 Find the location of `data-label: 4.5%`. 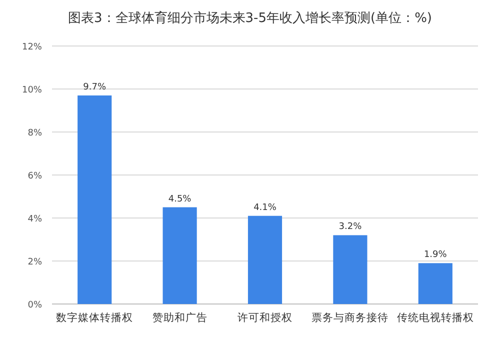

data-label: 4.5% is located at coordinates (180, 199).